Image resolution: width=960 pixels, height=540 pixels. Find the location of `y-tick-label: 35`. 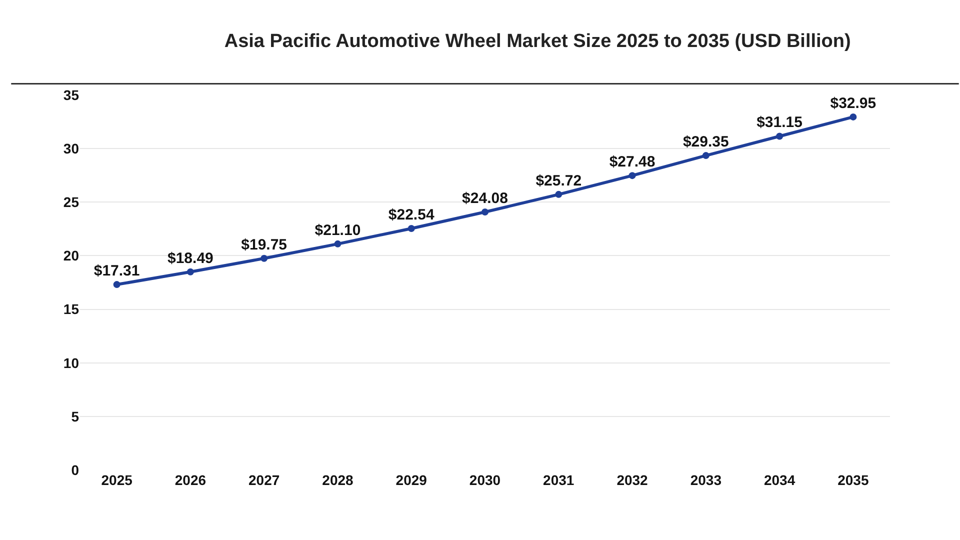

y-tick-label: 35 is located at coordinates (71, 94).